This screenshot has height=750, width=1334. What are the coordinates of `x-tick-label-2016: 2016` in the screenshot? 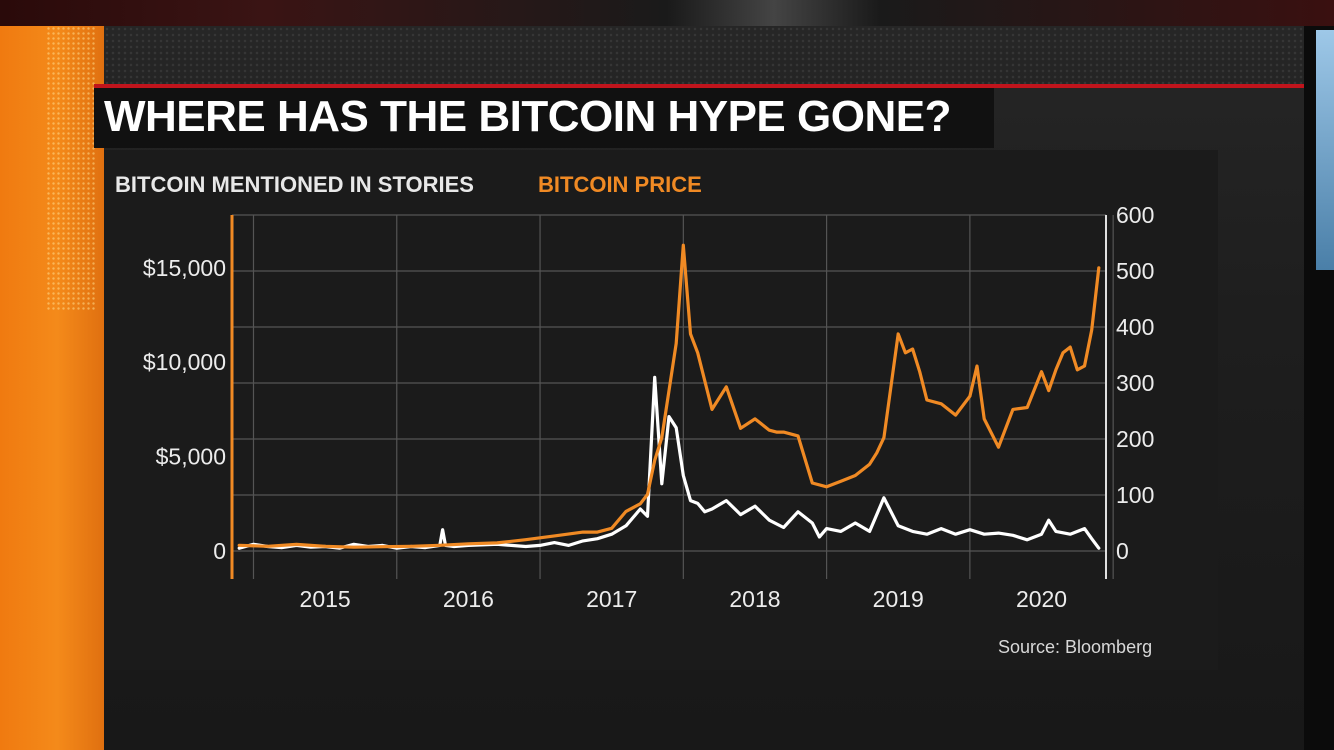 It's located at (468, 599).